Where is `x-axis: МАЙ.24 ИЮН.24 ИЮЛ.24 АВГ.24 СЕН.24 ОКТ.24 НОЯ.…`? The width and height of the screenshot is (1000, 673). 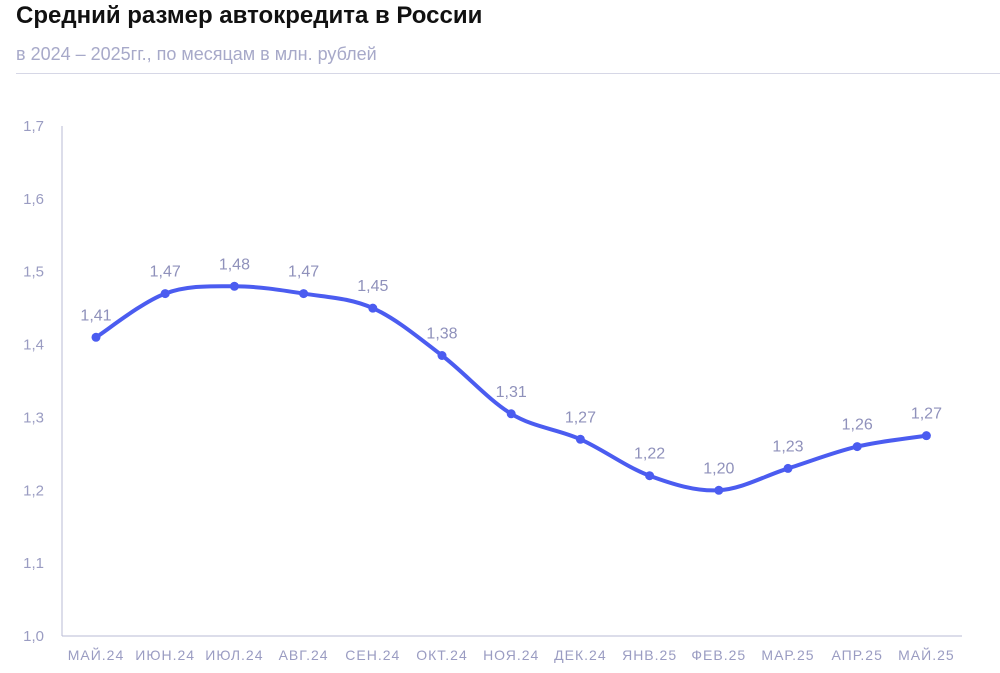 x-axis: МАЙ.24 ИЮН.24 ИЮЛ.24 АВГ.24 СЕН.24 ОКТ.24 НОЯ.… is located at coordinates (512, 649).